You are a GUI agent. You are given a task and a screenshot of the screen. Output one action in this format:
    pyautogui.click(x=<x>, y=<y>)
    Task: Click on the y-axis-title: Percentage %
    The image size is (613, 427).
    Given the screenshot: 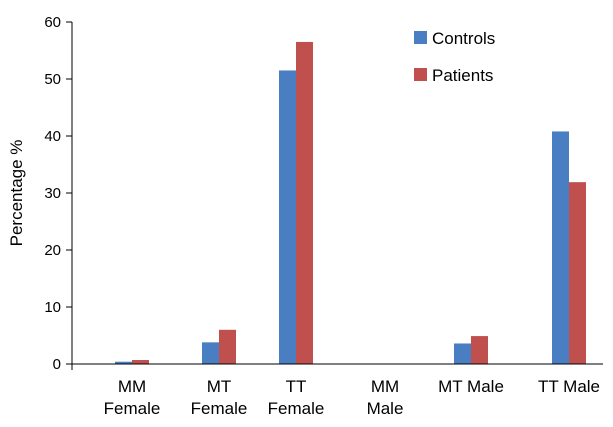 What is the action you would take?
    pyautogui.click(x=16, y=193)
    